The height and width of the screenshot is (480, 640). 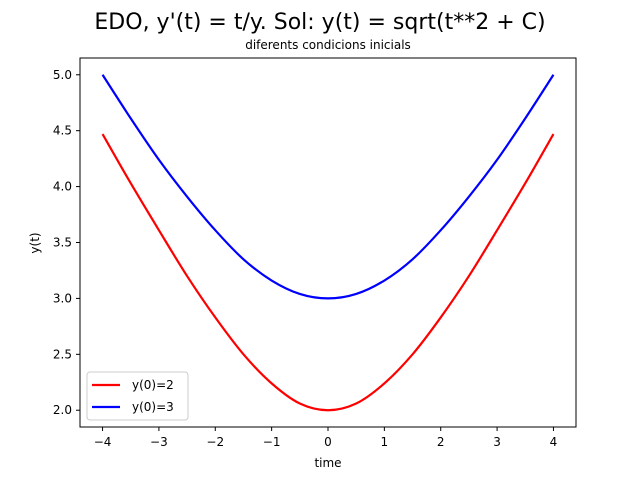 What do you see at coordinates (62, 131) in the screenshot?
I see `y-tick-label: 4.5` at bounding box center [62, 131].